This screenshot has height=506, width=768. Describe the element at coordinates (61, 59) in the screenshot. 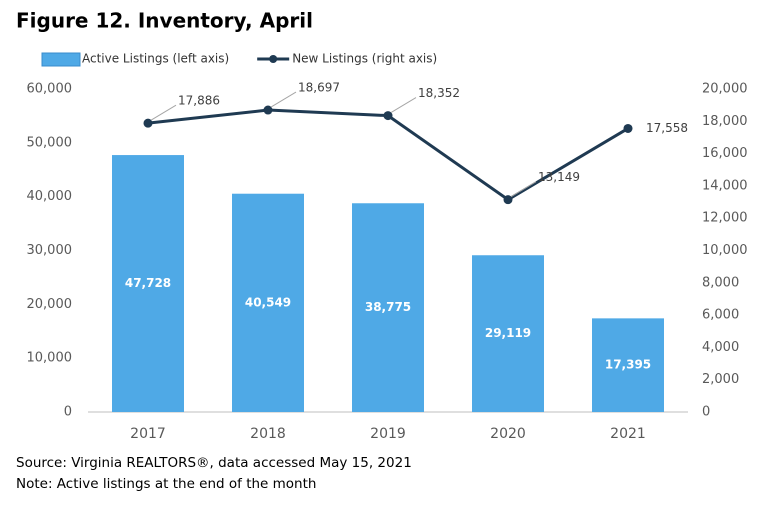

I see `legend-swatch` at that location.